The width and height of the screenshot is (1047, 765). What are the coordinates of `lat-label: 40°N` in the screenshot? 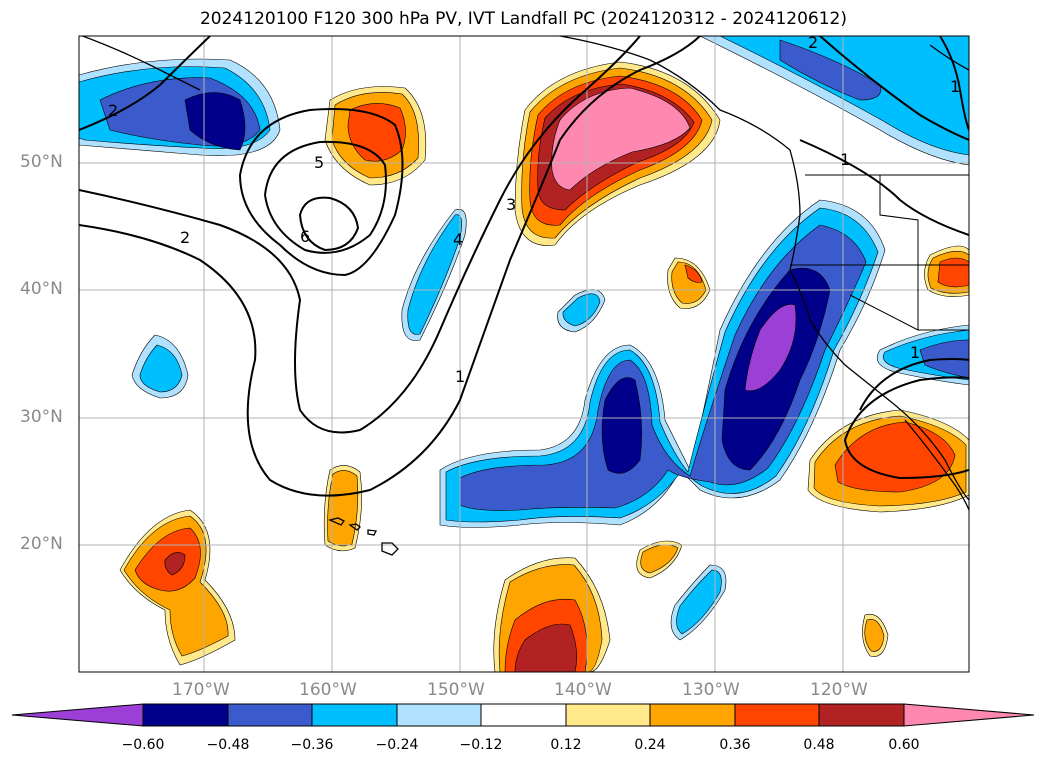 It's located at (41, 289).